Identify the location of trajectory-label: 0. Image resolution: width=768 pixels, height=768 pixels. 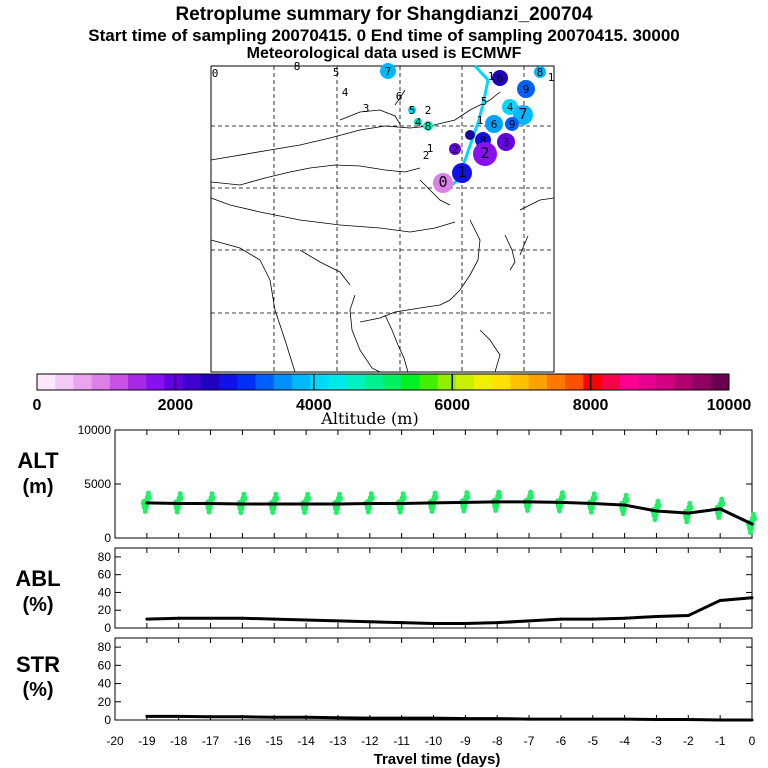
(442, 182).